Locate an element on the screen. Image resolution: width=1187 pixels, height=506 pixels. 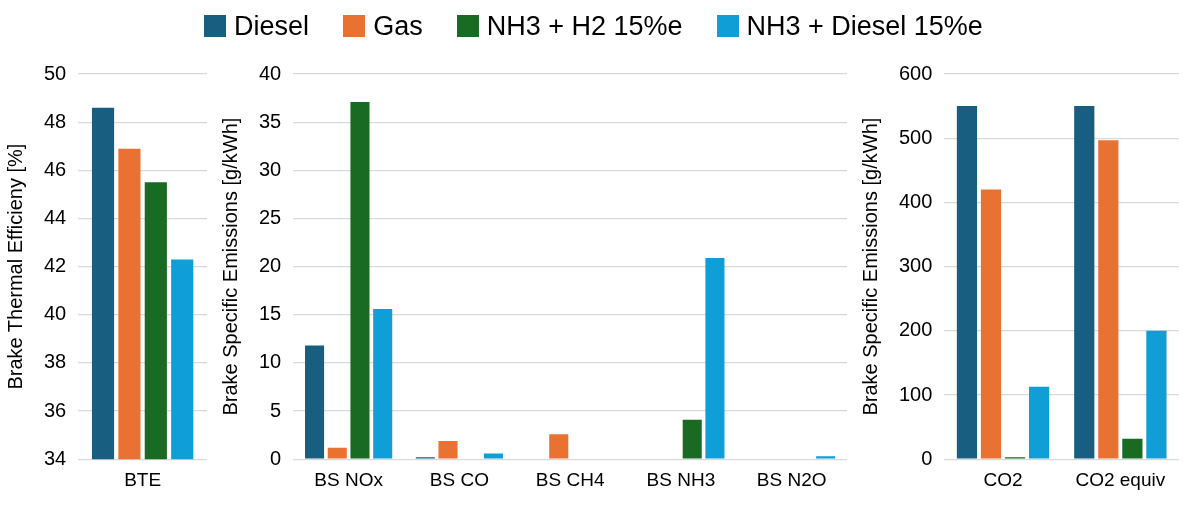
y-tick-label: 600 is located at coordinates (915, 72).